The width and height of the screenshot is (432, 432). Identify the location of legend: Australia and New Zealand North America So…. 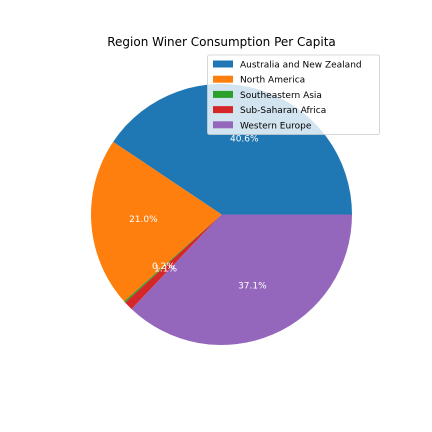
(293, 94).